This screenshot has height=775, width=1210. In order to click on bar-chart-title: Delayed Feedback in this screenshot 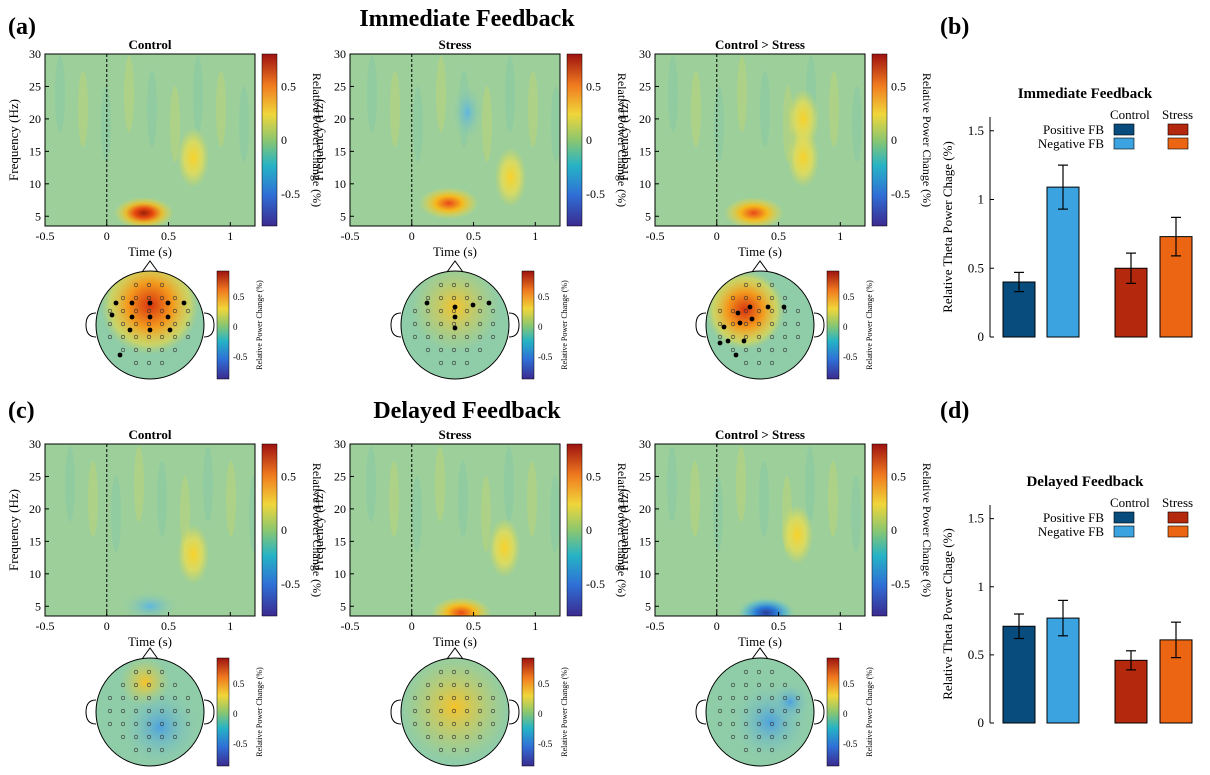, I will do `click(1085, 482)`.